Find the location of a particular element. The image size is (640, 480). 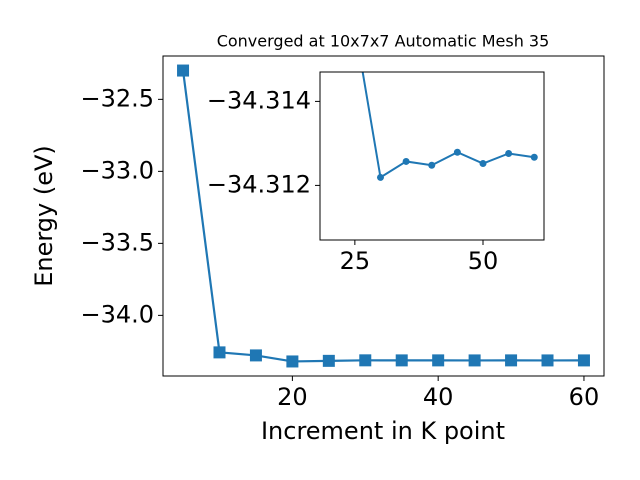

y-tick-label: −34.314 is located at coordinates (259, 100).